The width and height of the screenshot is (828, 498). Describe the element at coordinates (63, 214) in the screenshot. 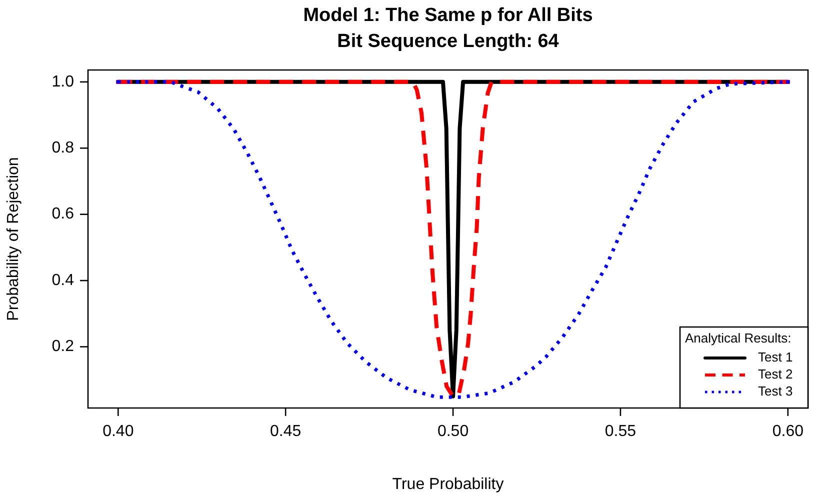

I see `y-tick-label: 0.6` at that location.